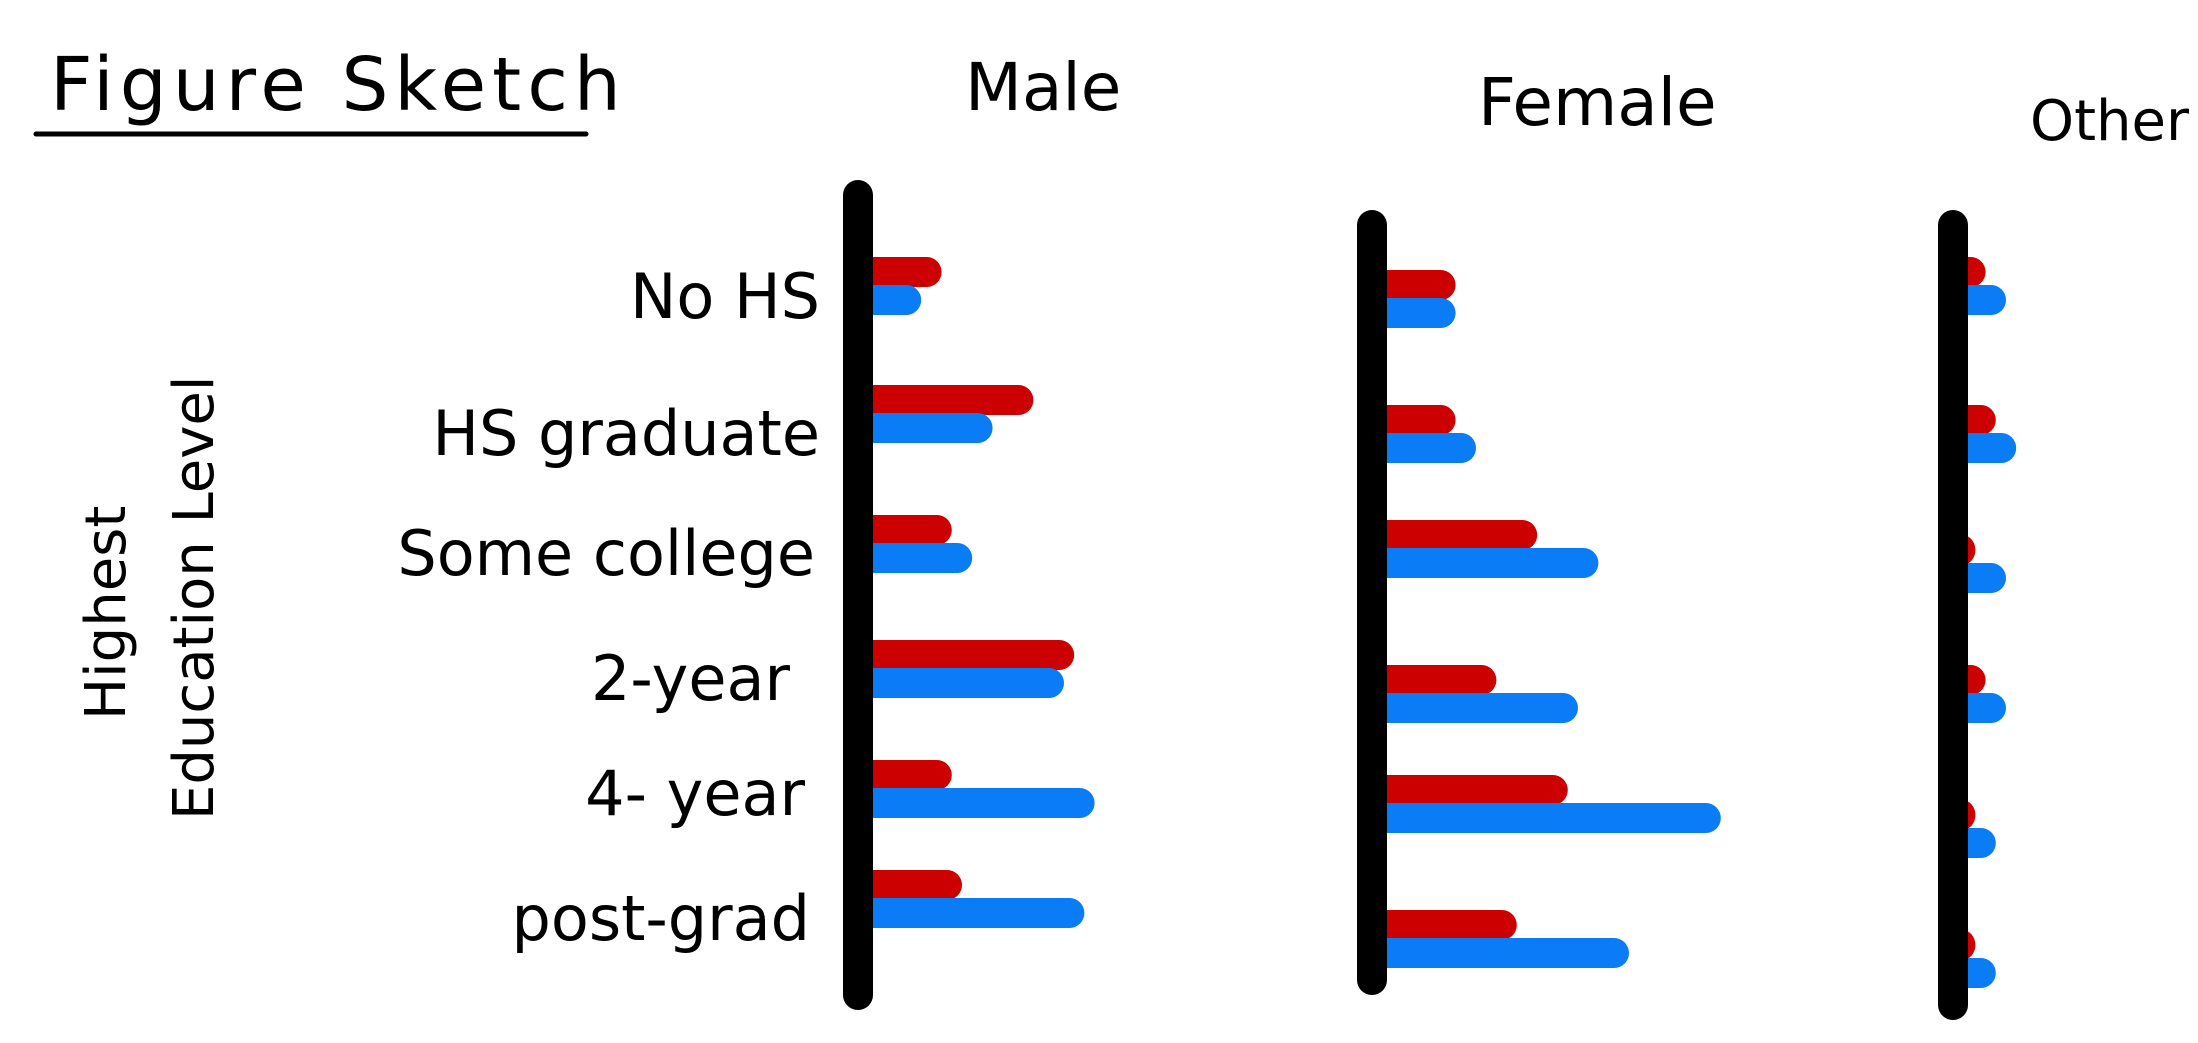  Describe the element at coordinates (1412, 420) in the screenshot. I see `bar-female-red-hs-graduate` at that location.